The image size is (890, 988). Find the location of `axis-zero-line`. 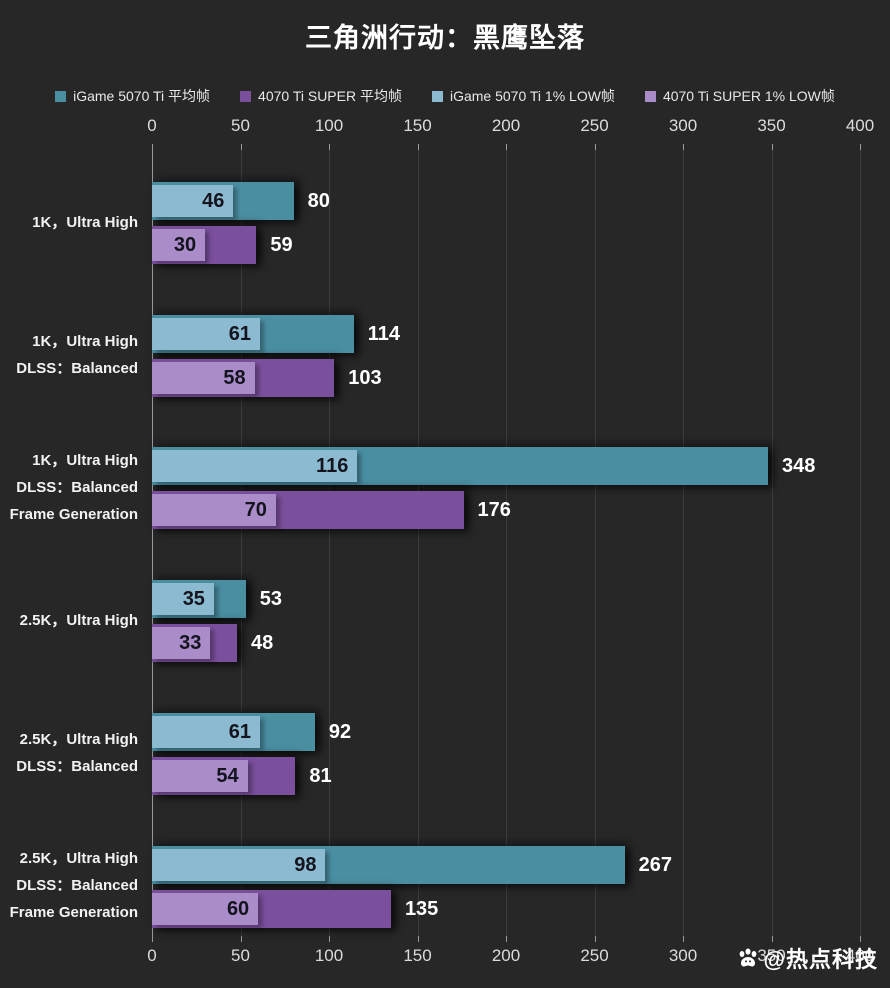

axis-zero-line is located at coordinates (152, 543).